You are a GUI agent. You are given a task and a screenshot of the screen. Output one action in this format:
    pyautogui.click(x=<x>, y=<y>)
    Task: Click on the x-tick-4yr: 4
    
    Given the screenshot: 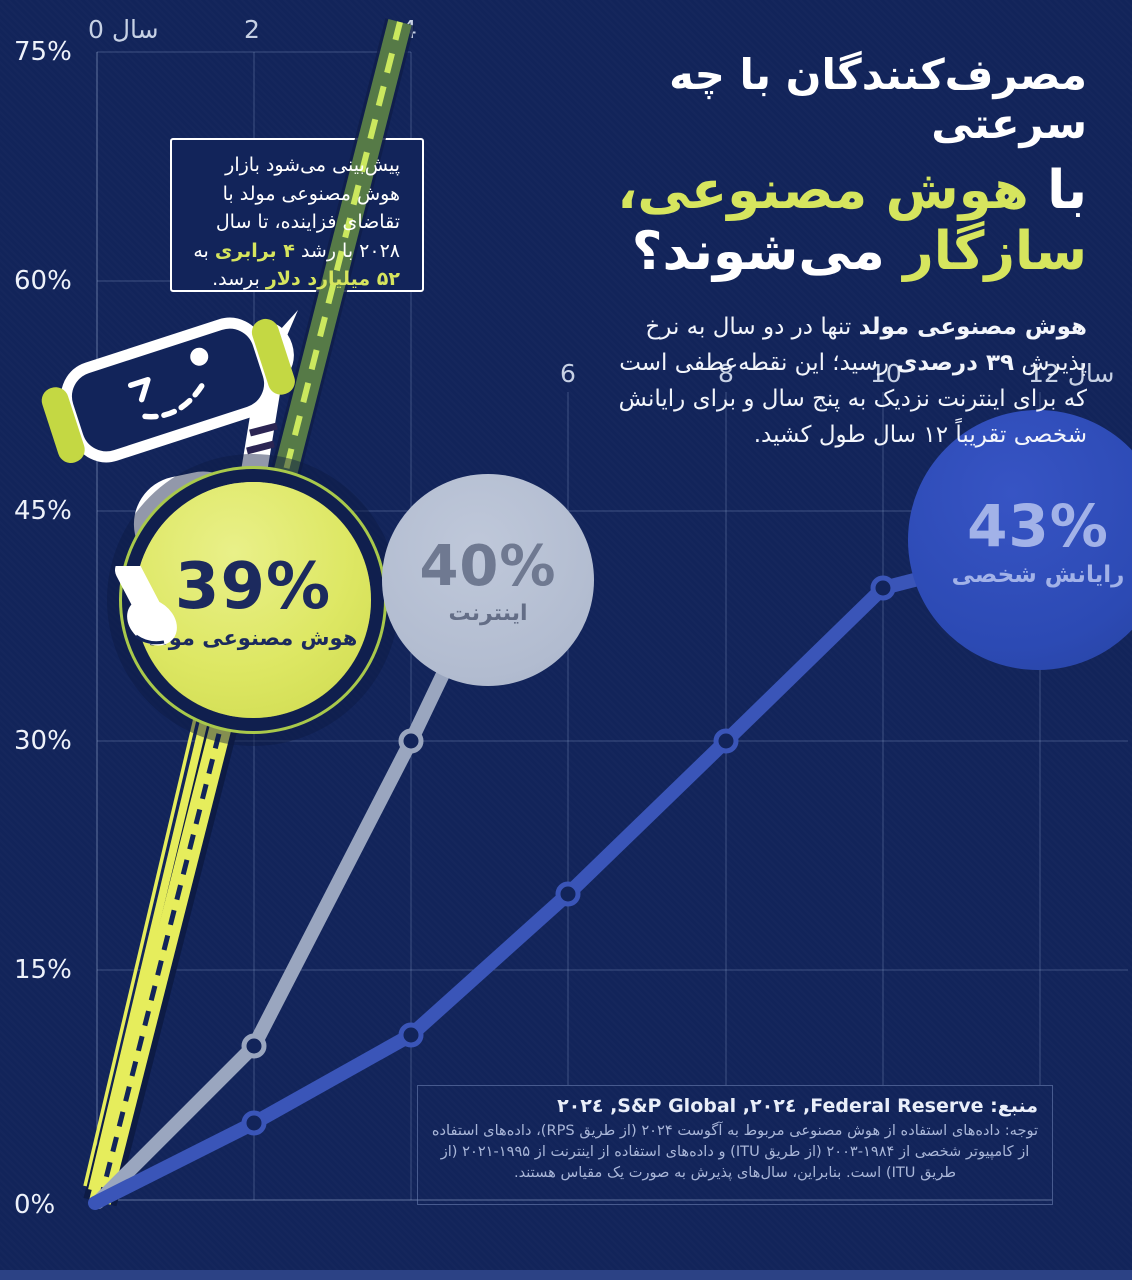 What is the action you would take?
    pyautogui.click(x=409, y=29)
    